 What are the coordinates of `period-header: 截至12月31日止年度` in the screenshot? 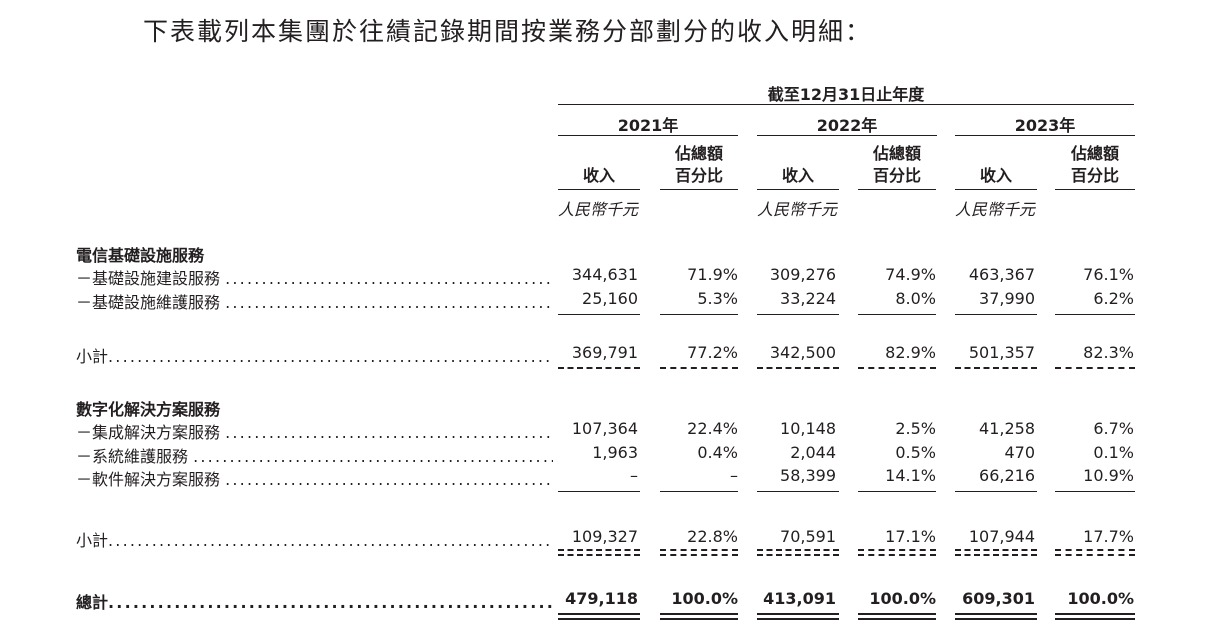 It's located at (846, 94).